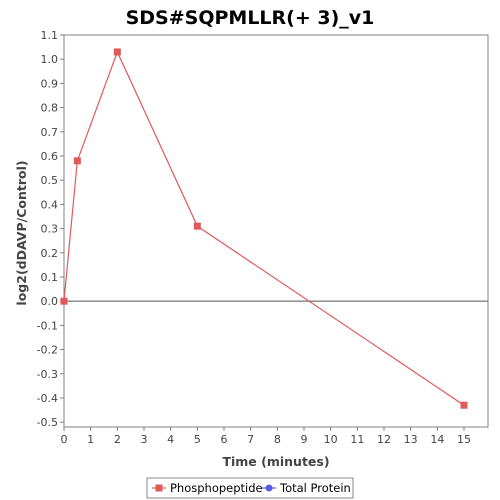  What do you see at coordinates (331, 439) in the screenshot?
I see `x-tick-label: 10` at bounding box center [331, 439].